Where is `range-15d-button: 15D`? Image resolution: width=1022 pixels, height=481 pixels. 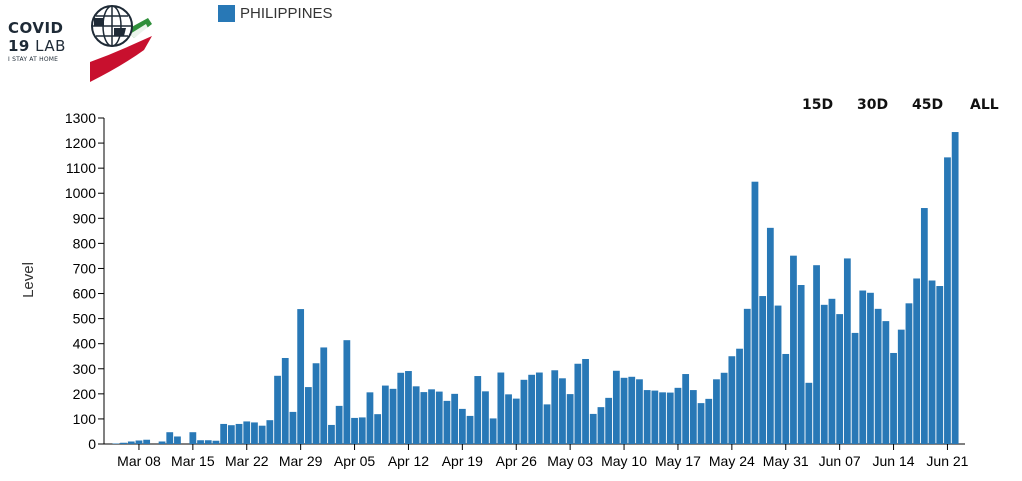
range-15d-button: 15D is located at coordinates (818, 105).